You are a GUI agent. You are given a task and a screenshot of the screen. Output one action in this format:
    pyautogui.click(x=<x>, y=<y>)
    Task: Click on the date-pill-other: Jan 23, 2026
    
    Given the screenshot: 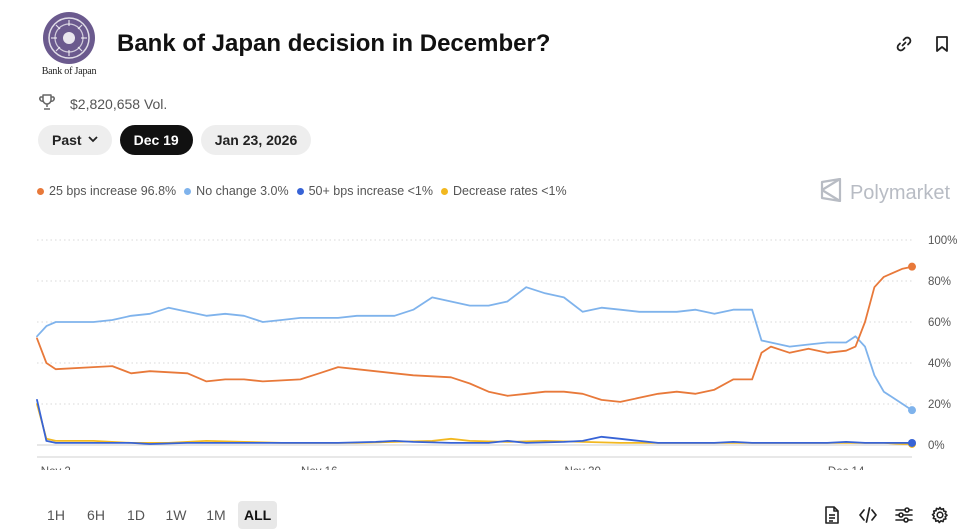 What is the action you would take?
    pyautogui.click(x=256, y=140)
    